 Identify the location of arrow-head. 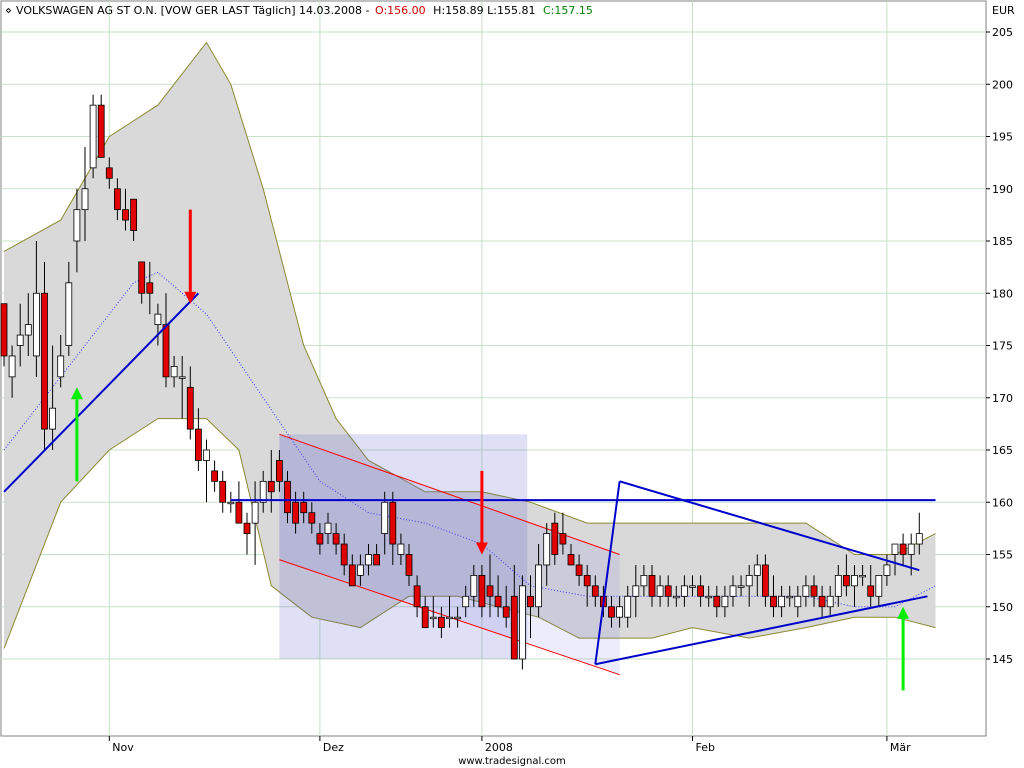
(481, 548).